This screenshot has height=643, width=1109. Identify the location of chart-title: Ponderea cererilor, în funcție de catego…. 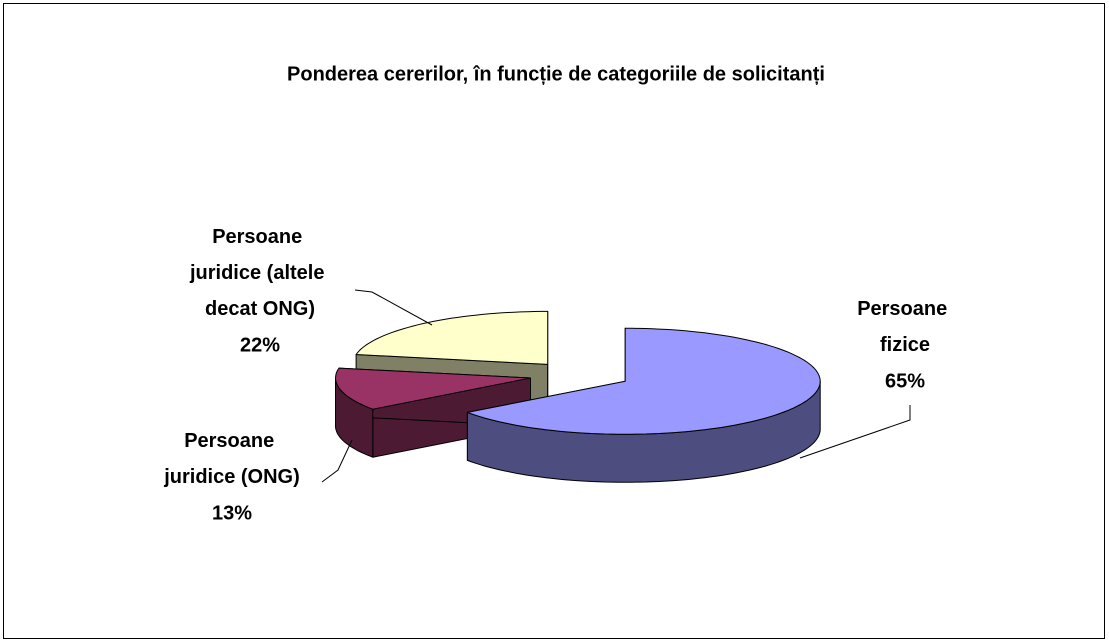
(556, 74).